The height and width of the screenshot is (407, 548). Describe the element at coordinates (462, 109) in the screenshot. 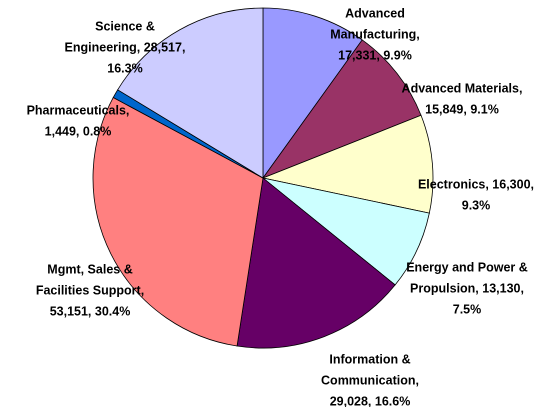

I see `slice-label: 15,849, 9.1%` at that location.